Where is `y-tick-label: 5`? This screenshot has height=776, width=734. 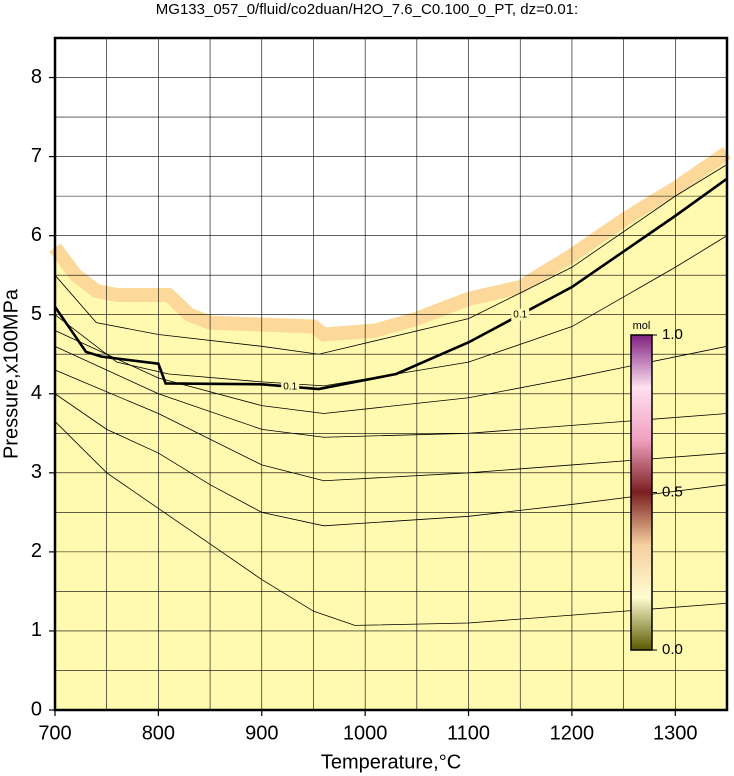
y-tick-label: 5 is located at coordinates (36, 314).